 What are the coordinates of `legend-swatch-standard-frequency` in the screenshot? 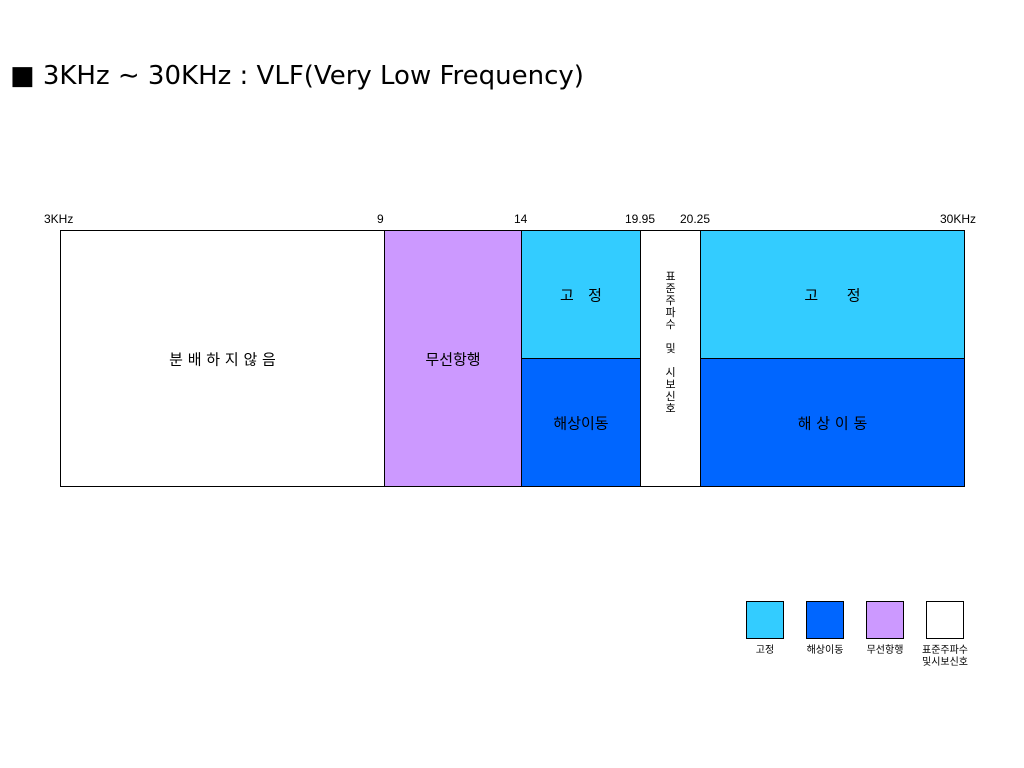 It's located at (945, 620).